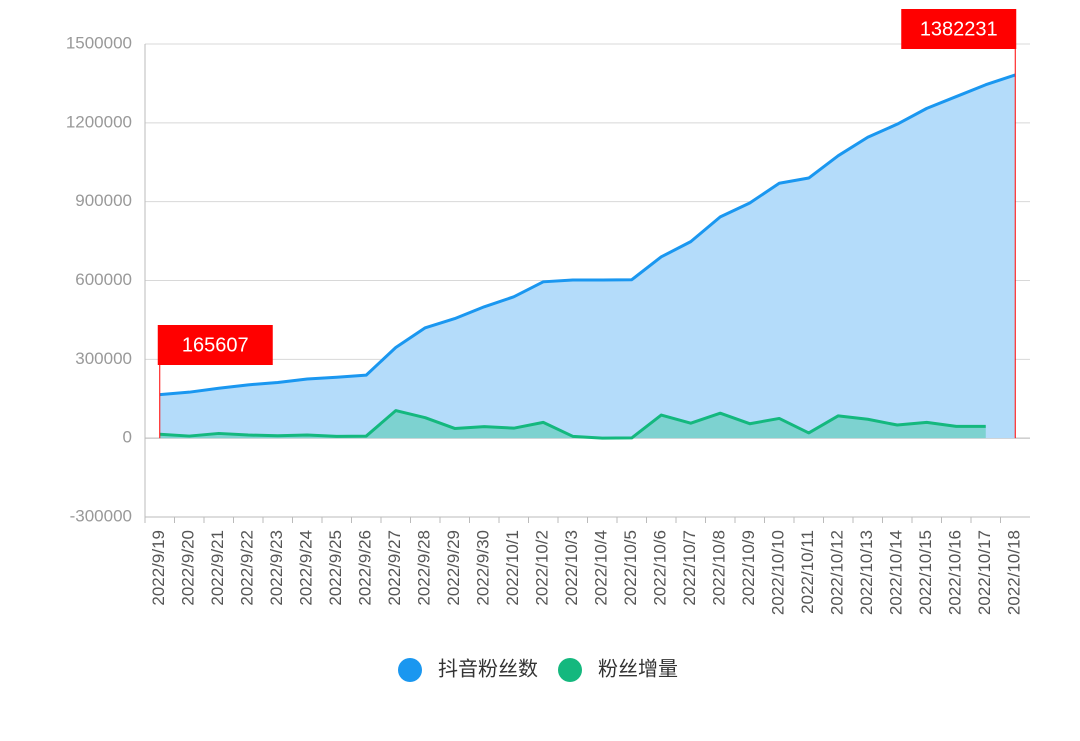 The height and width of the screenshot is (741, 1080). I want to click on y-tick-label: 0, so click(127, 437).